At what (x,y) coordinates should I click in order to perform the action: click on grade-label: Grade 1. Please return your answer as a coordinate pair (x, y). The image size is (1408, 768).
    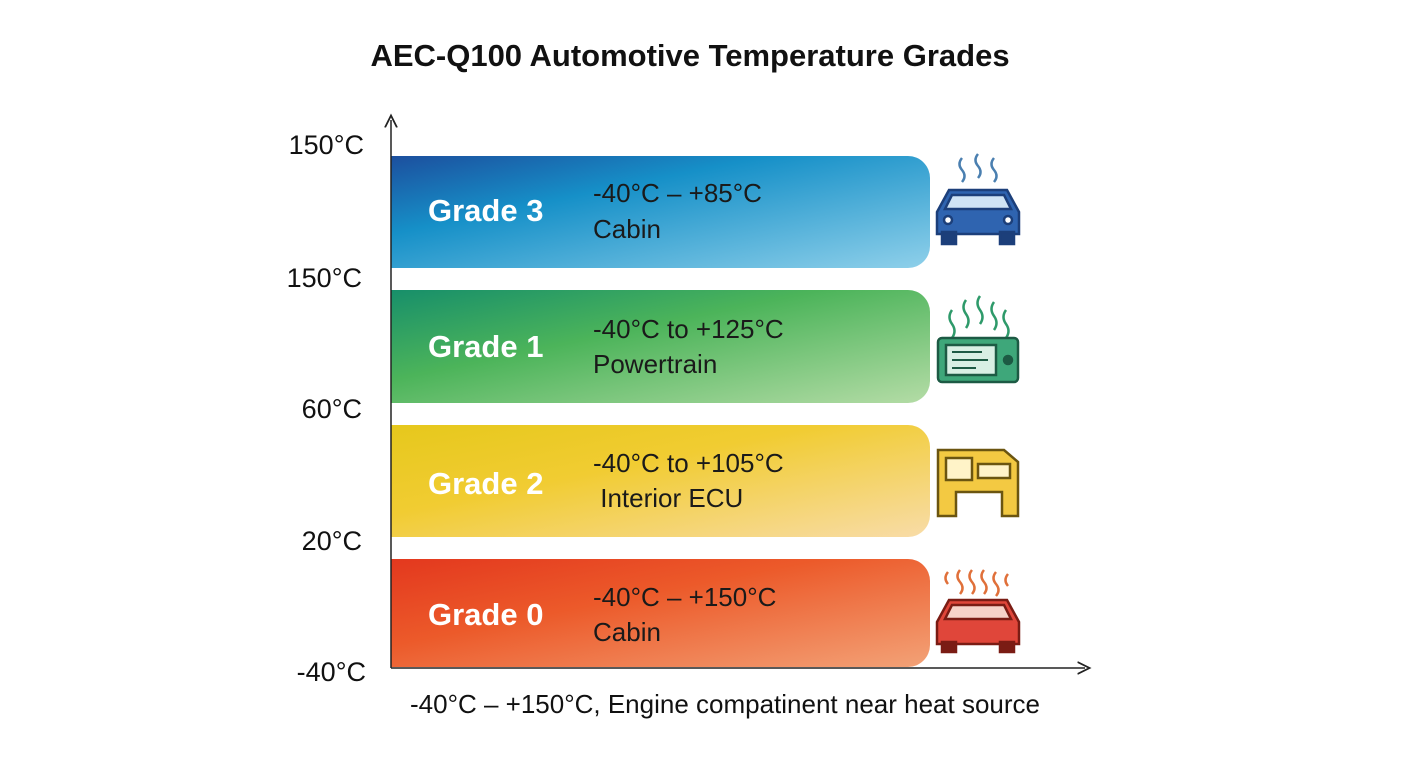
    Looking at the image, I should click on (485, 346).